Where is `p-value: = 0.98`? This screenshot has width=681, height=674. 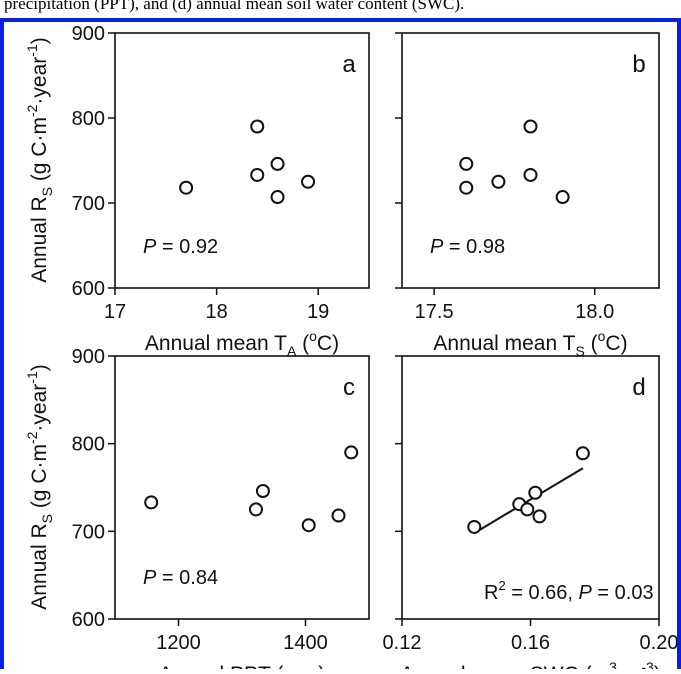 p-value: = 0.98 is located at coordinates (474, 247).